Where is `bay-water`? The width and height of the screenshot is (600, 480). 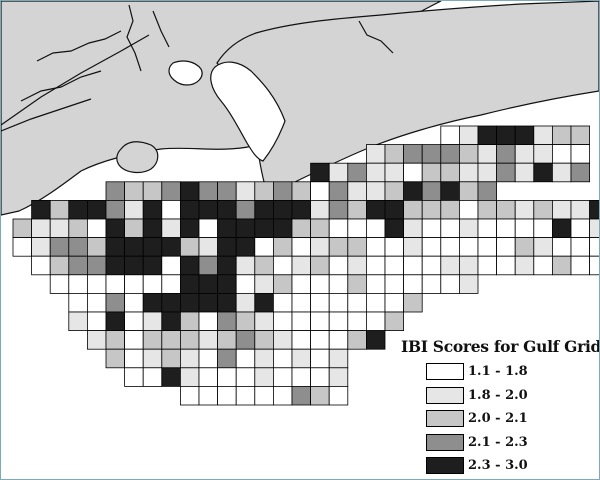
bay-water is located at coordinates (227, 111).